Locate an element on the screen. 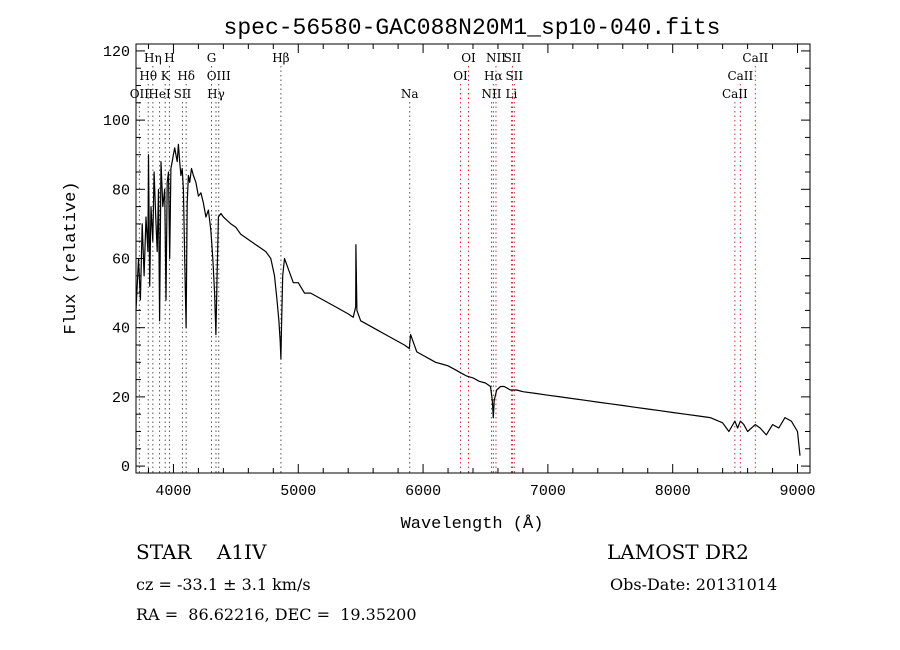 This screenshot has width=900, height=650. y-axis-label: Flux (relative) is located at coordinates (71, 257).